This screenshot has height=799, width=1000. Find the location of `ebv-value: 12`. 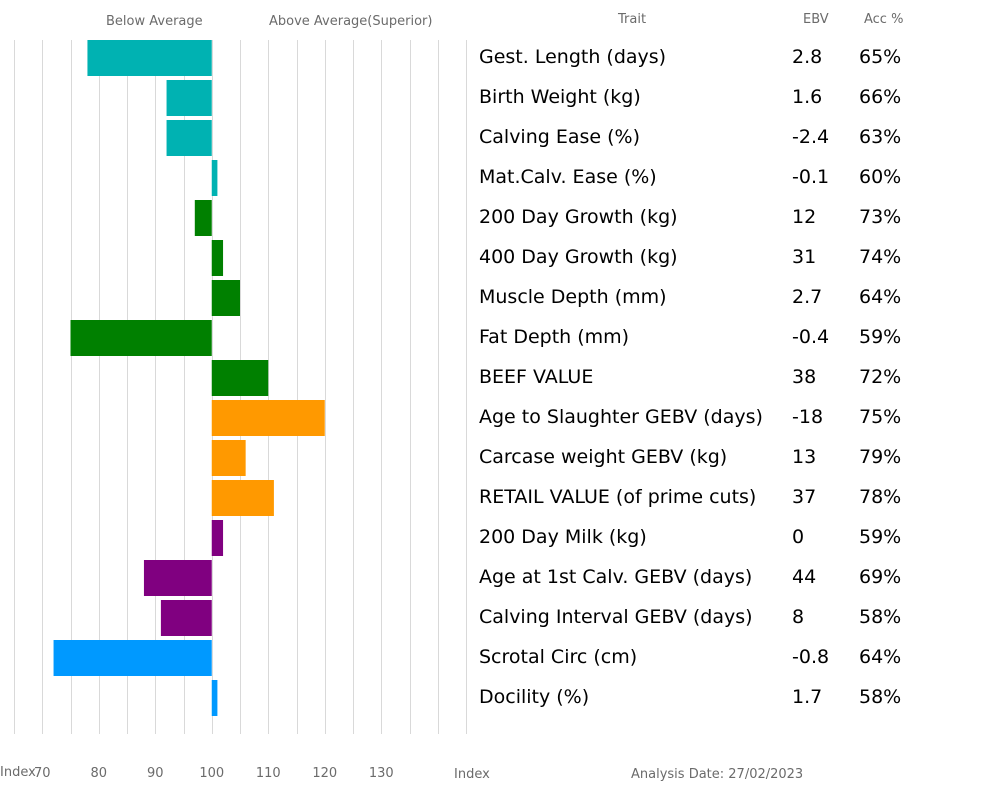

ebv-value: 12 is located at coordinates (804, 217).